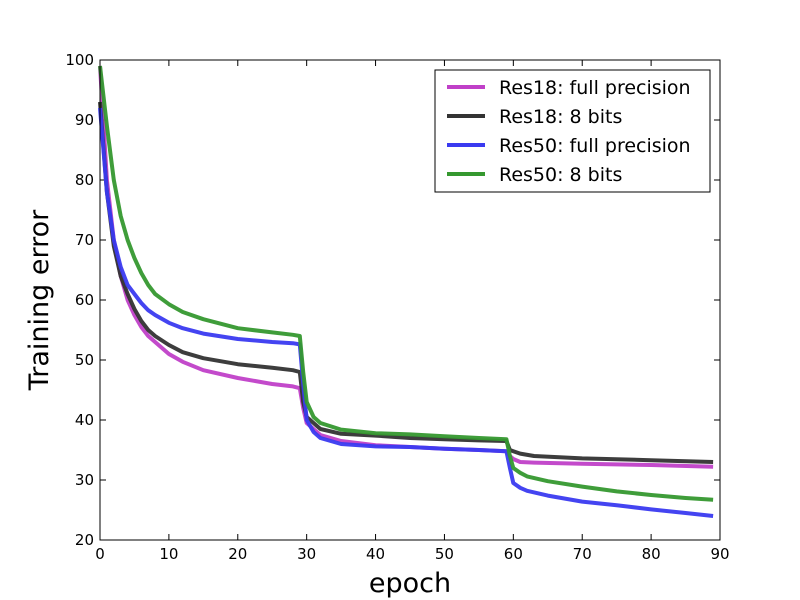  I want to click on x-tick-label: 90, so click(719, 554).